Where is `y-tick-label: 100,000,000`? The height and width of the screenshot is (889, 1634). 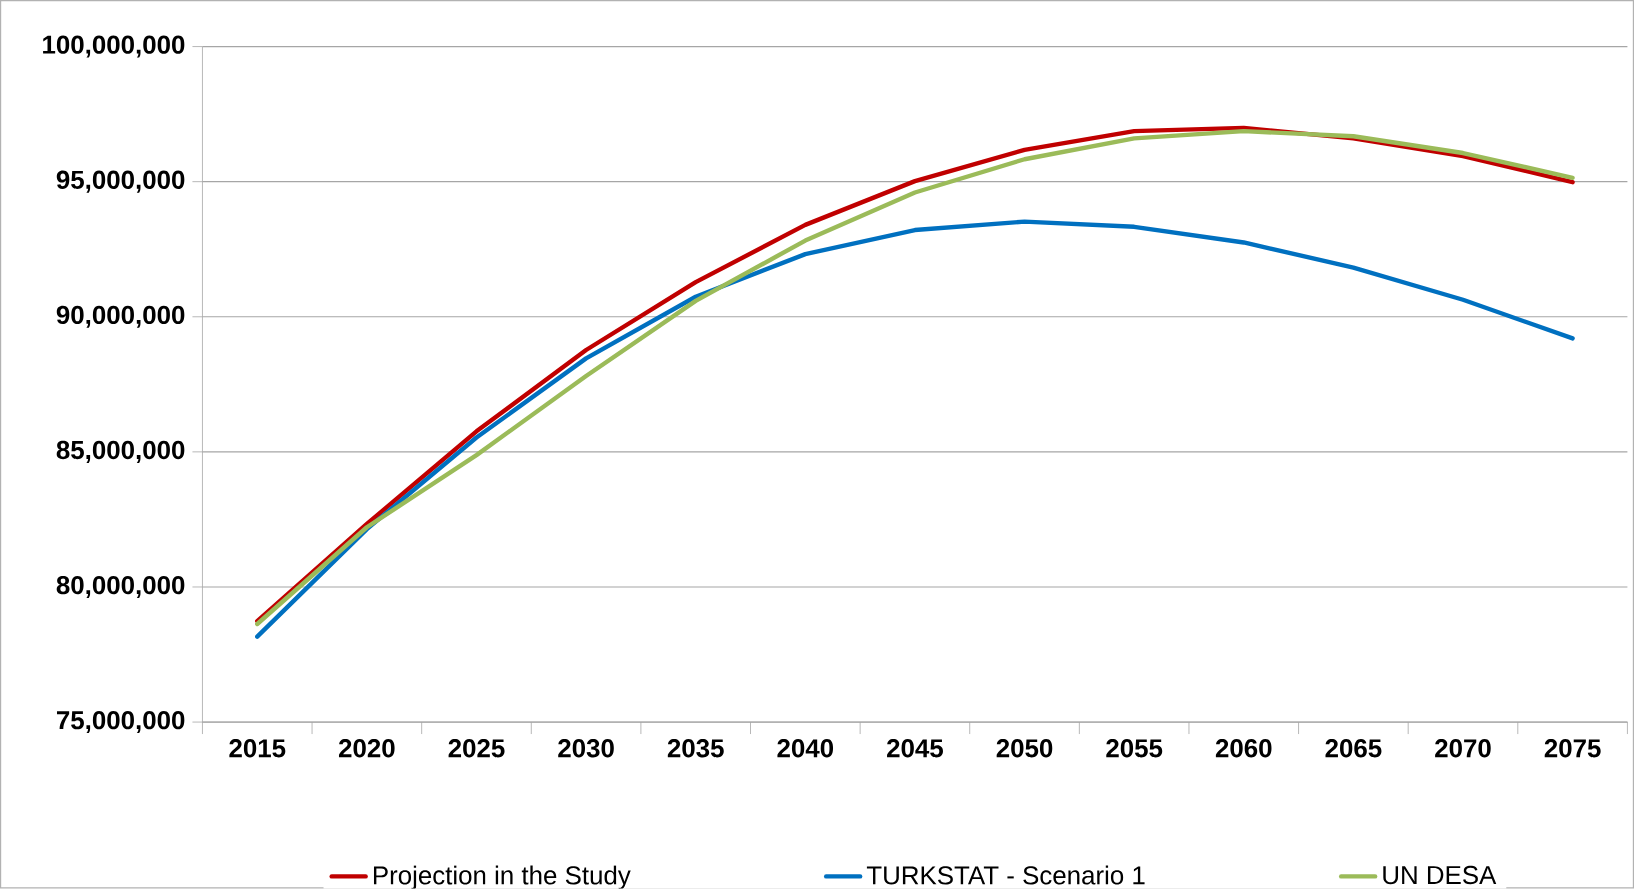 y-tick-label: 100,000,000 is located at coordinates (114, 46).